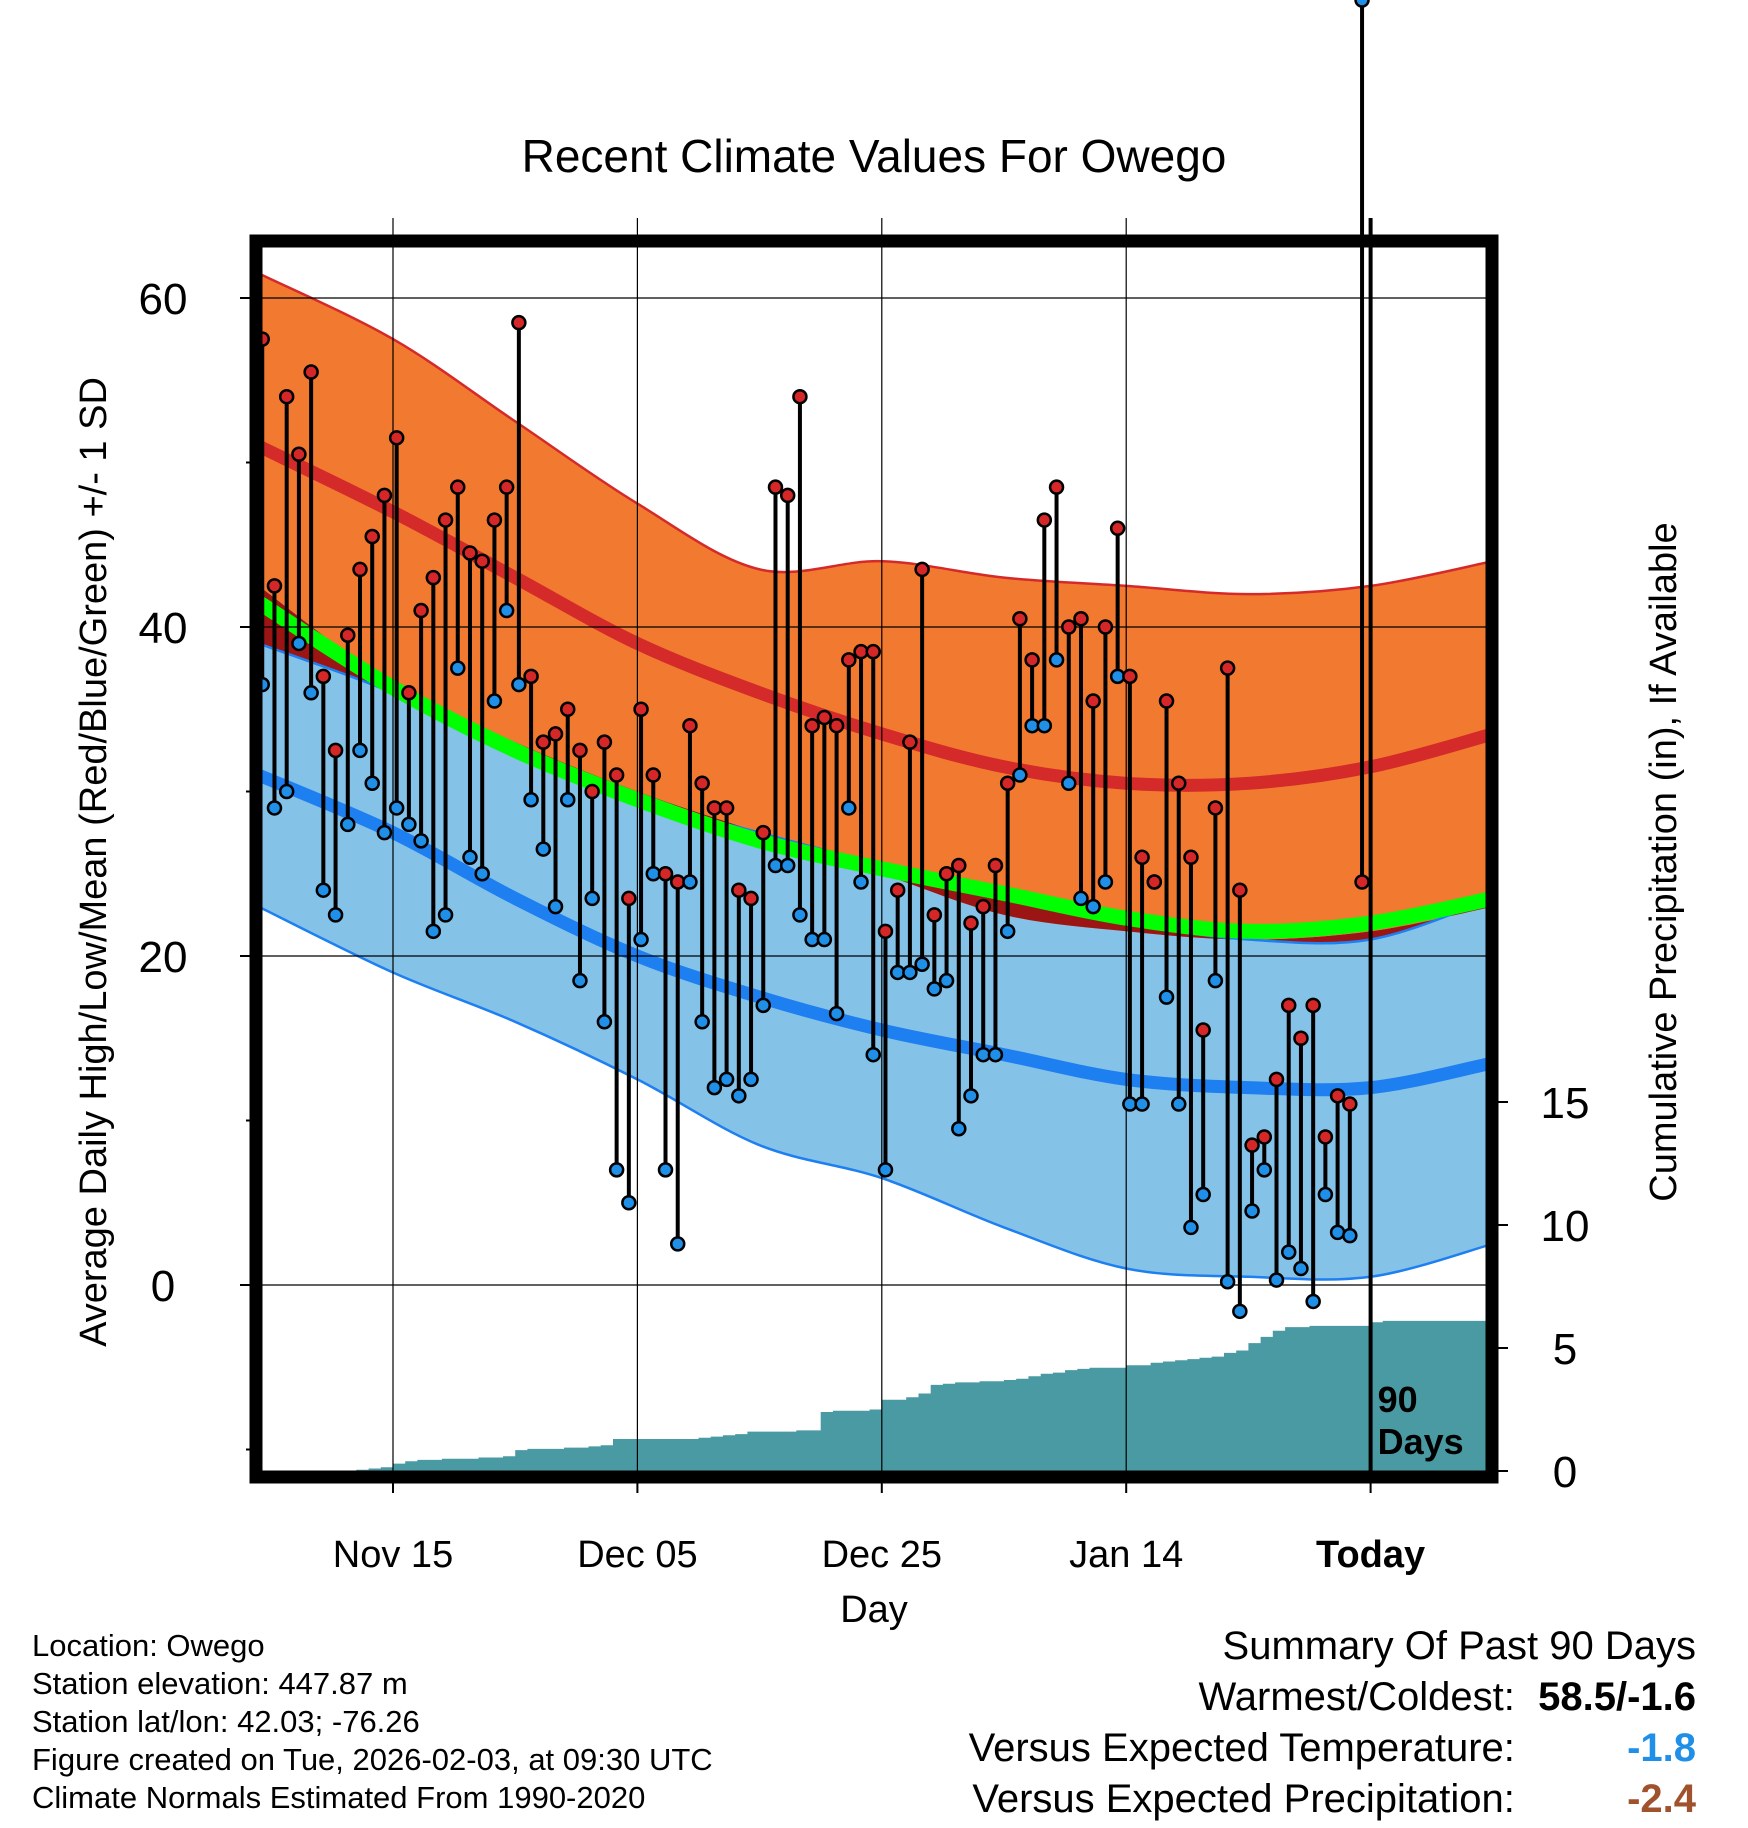  Describe the element at coordinates (1565, 1103) in the screenshot. I see `y2-tick-label: 15` at that location.